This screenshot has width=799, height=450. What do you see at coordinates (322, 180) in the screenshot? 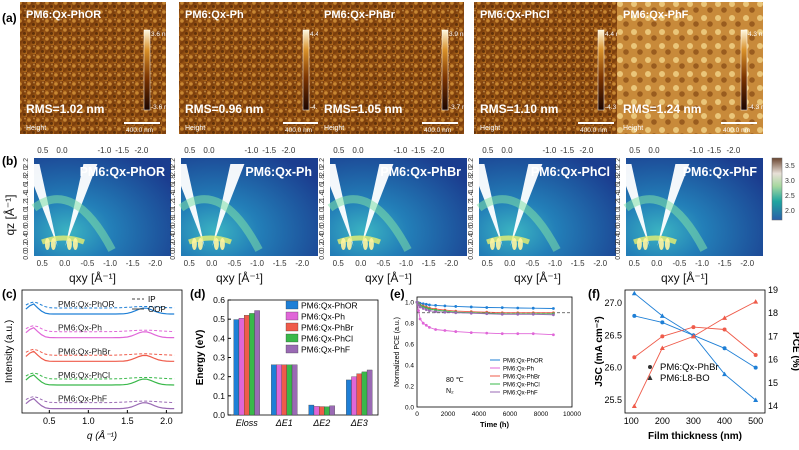
I see `giwaxs-qz-tick: 1.8` at bounding box center [322, 180].